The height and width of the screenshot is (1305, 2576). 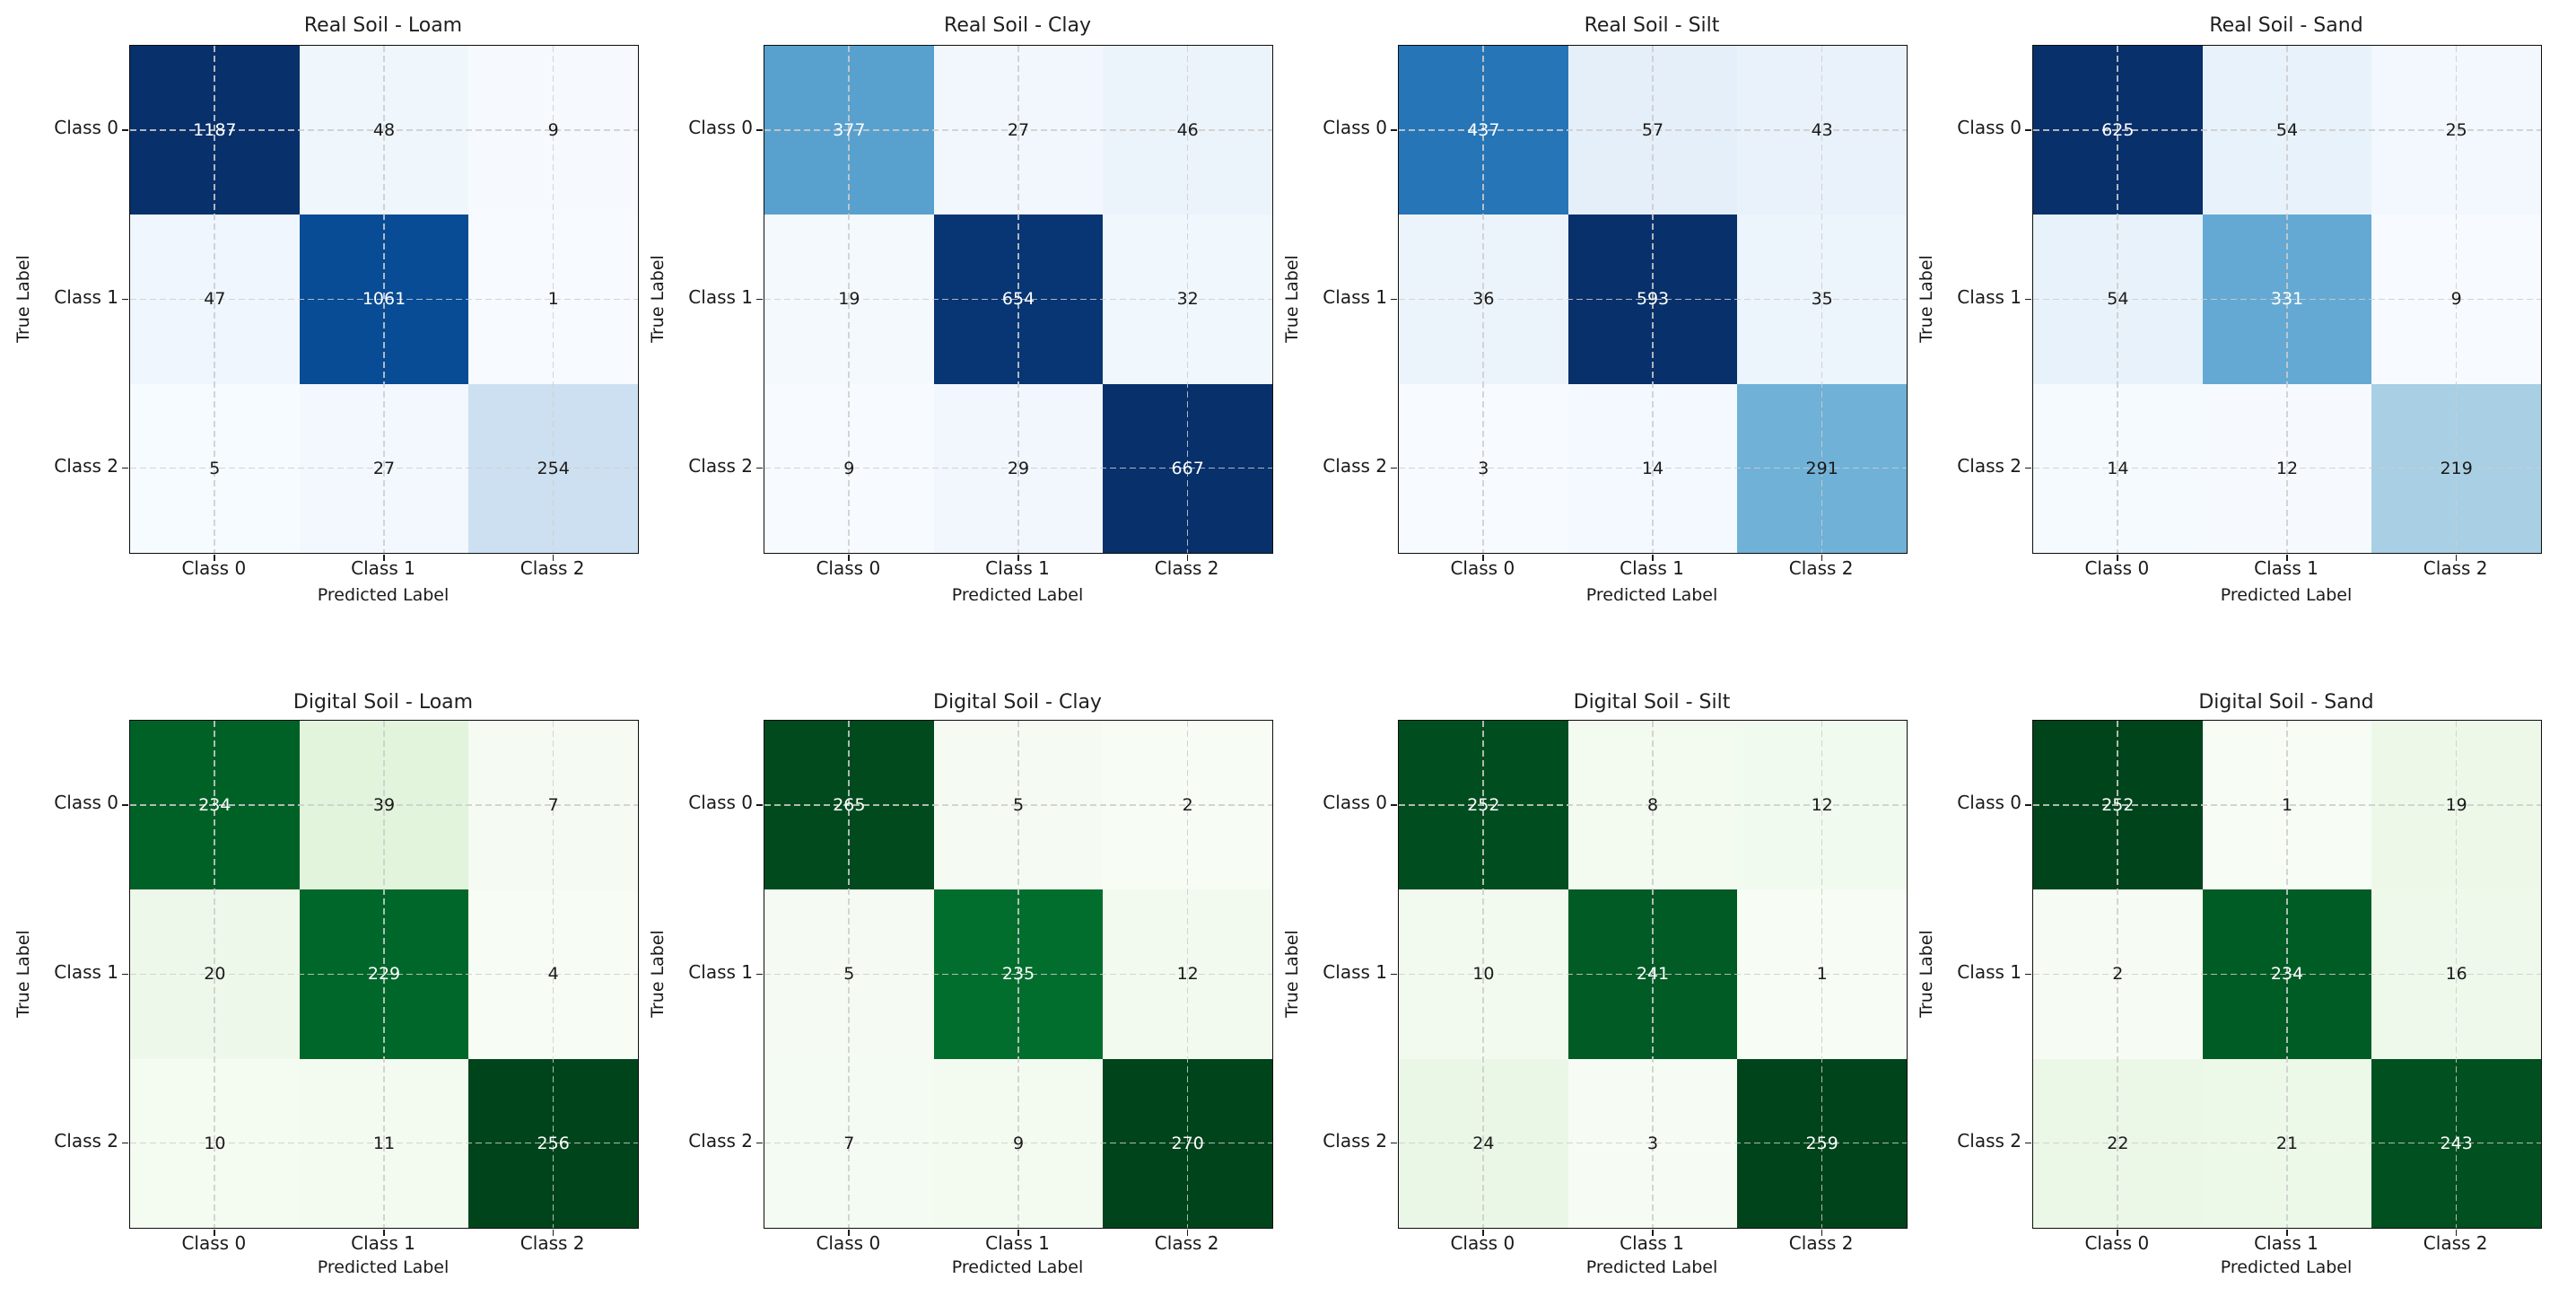 I want to click on cell-value: 35, so click(x=1822, y=299).